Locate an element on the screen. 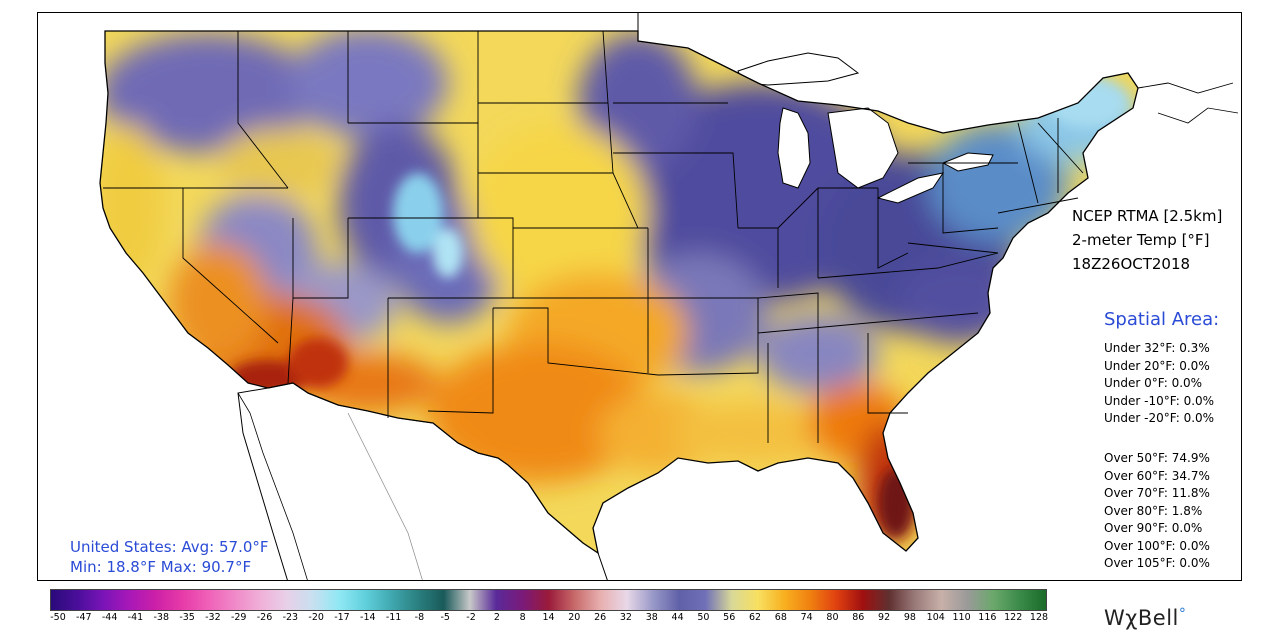 Image resolution: width=1280 pixels, height=640 pixels. over-stat: Over 80°F: 1.8% is located at coordinates (1153, 510).